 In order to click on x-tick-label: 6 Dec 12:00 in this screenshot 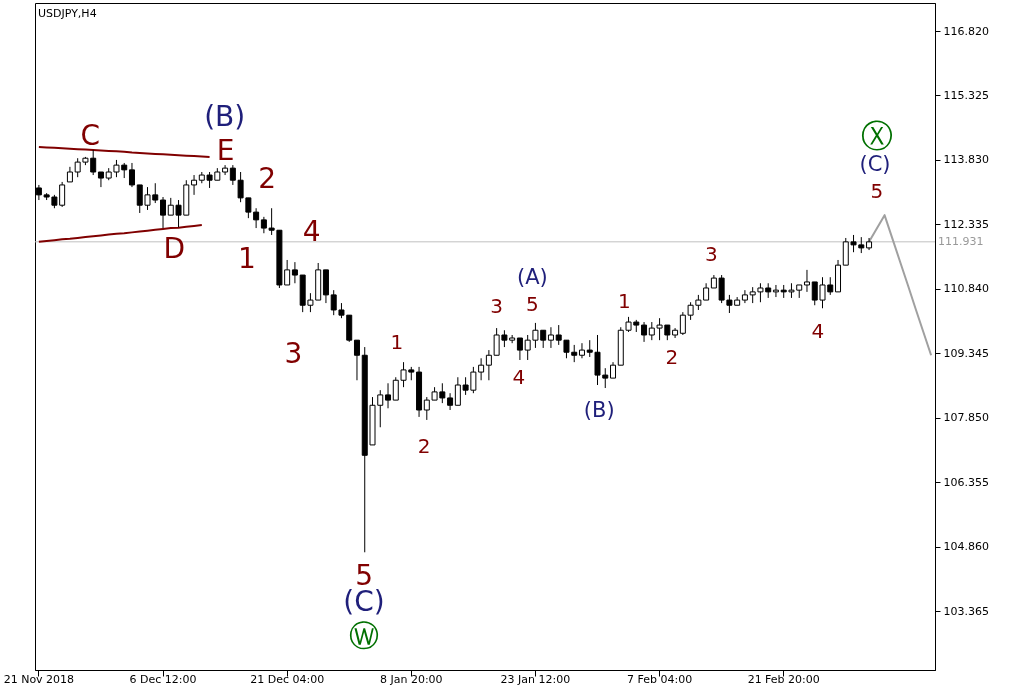, I will do `click(163, 679)`.